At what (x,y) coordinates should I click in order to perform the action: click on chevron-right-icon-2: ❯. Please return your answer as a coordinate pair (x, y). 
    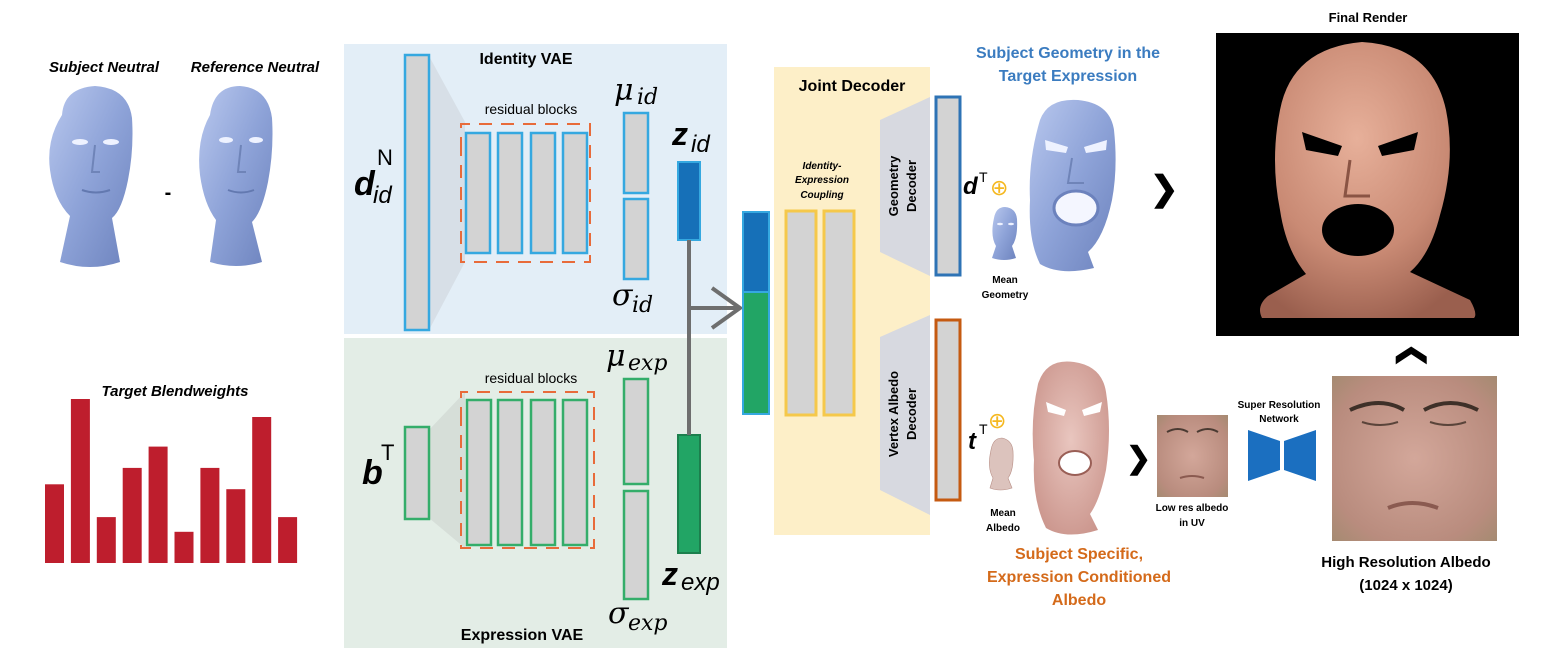
    Looking at the image, I should click on (1138, 459).